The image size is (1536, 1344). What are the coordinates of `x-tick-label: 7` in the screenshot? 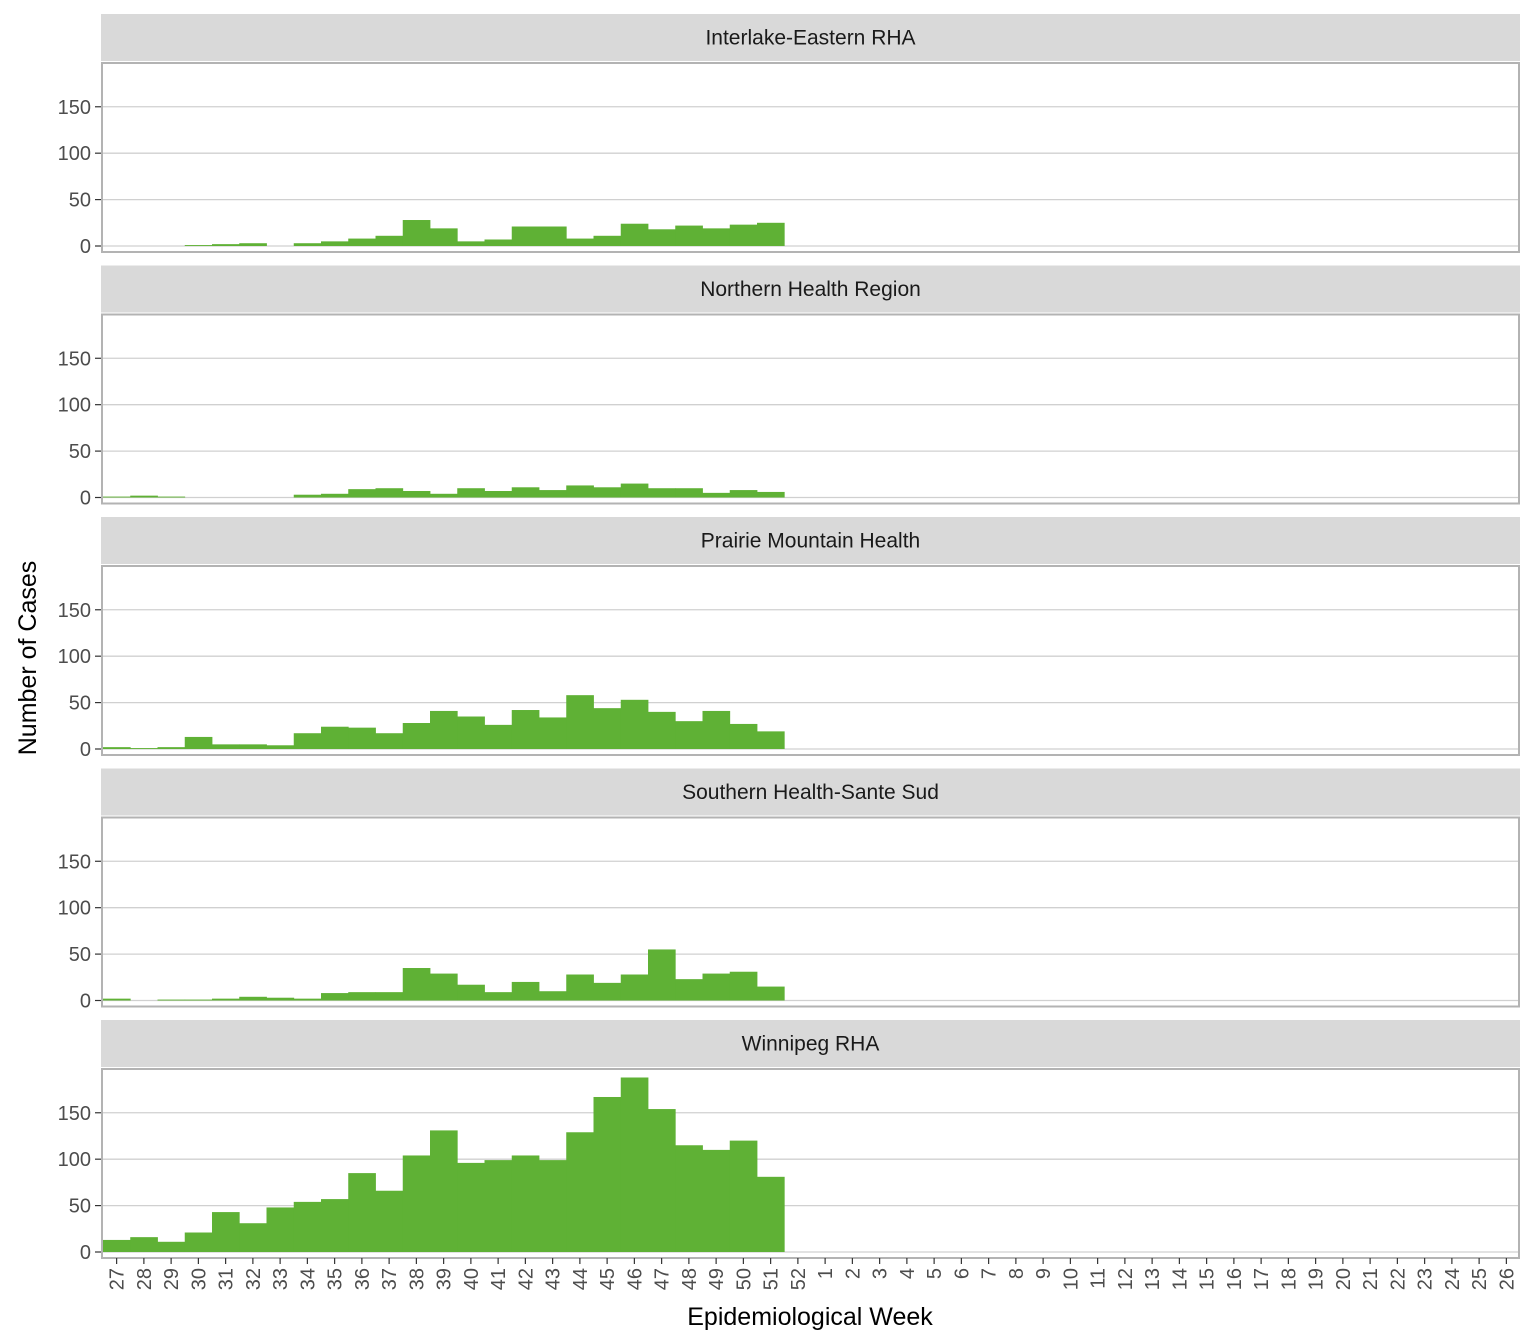 It's located at (990, 1273).